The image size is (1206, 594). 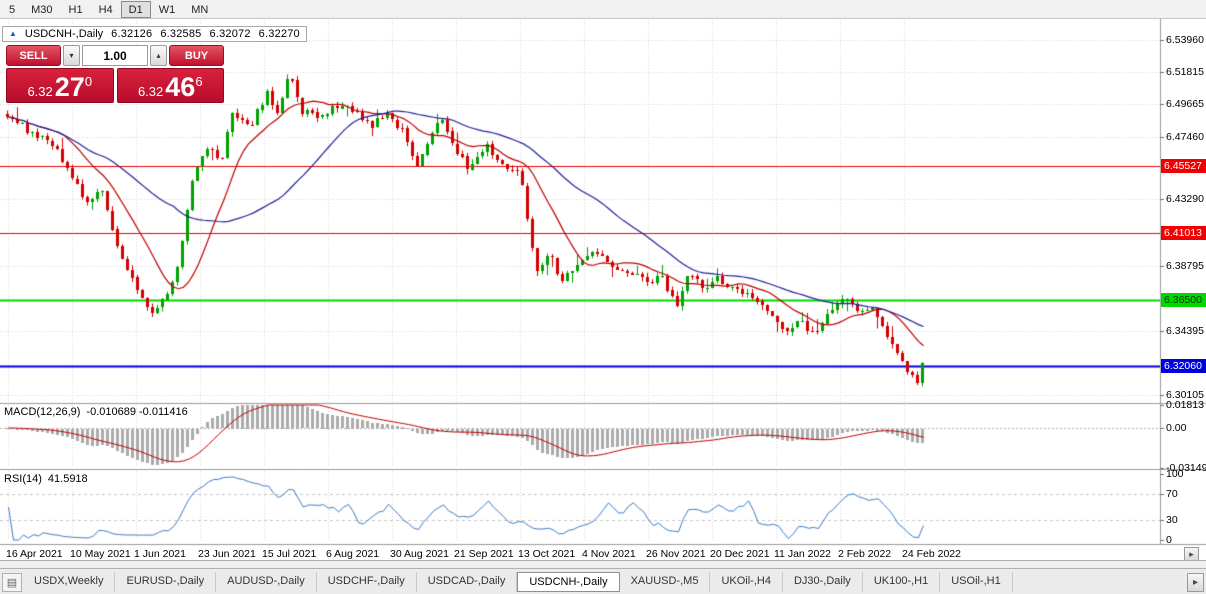 What do you see at coordinates (23, 479) in the screenshot?
I see `rsi-title: RSI(14)` at bounding box center [23, 479].